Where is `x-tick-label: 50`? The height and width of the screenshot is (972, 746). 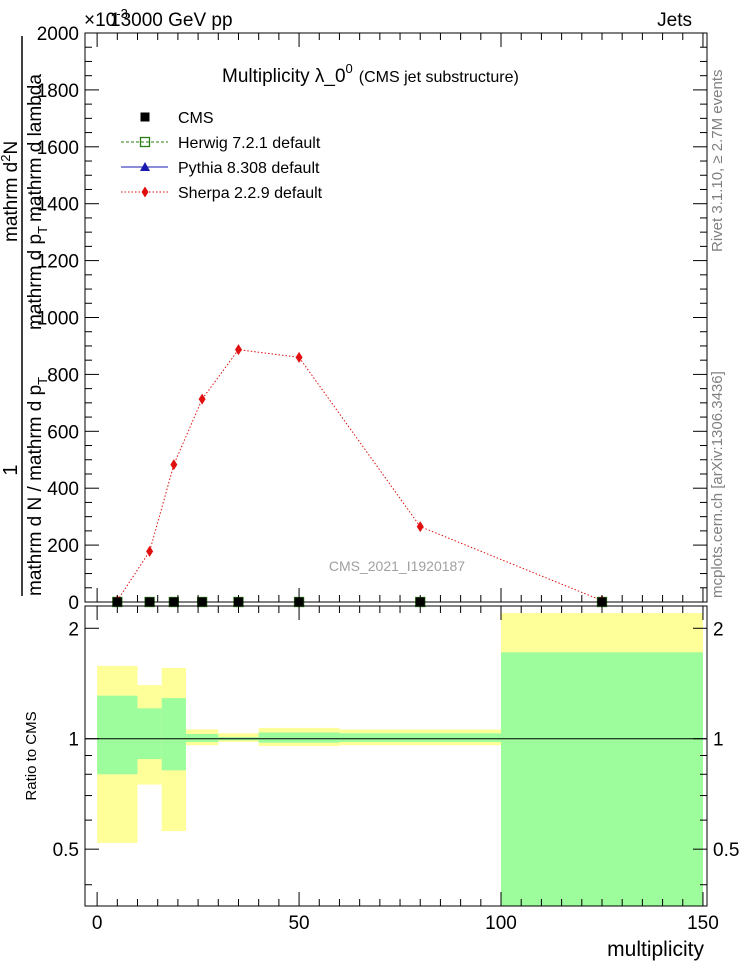
x-tick-label: 50 is located at coordinates (298, 923).